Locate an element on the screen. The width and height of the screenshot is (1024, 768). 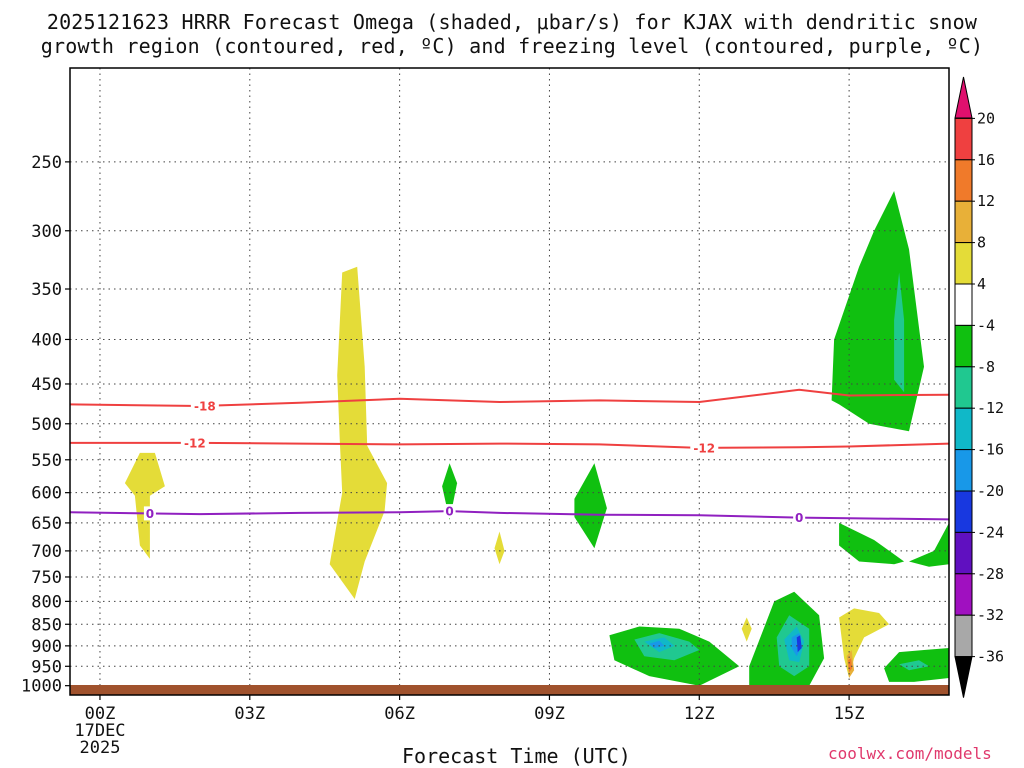
x-tick-label-12Z: 12Z is located at coordinates (699, 714).